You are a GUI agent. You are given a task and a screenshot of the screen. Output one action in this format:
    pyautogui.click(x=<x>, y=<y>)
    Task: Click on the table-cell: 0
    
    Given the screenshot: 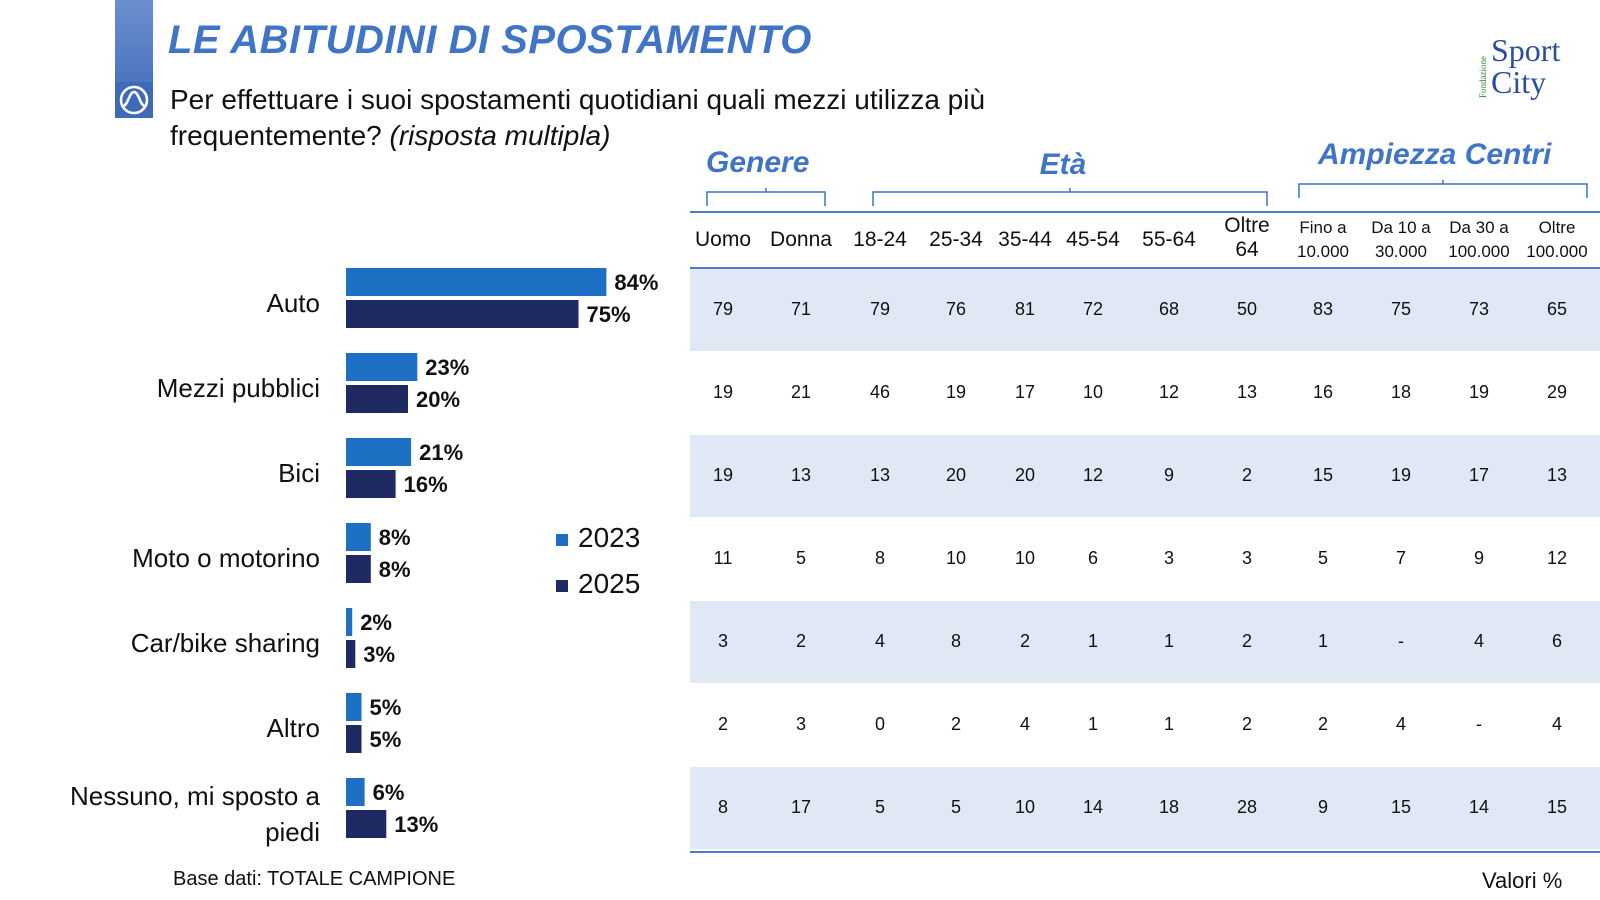 What is the action you would take?
    pyautogui.click(x=879, y=724)
    